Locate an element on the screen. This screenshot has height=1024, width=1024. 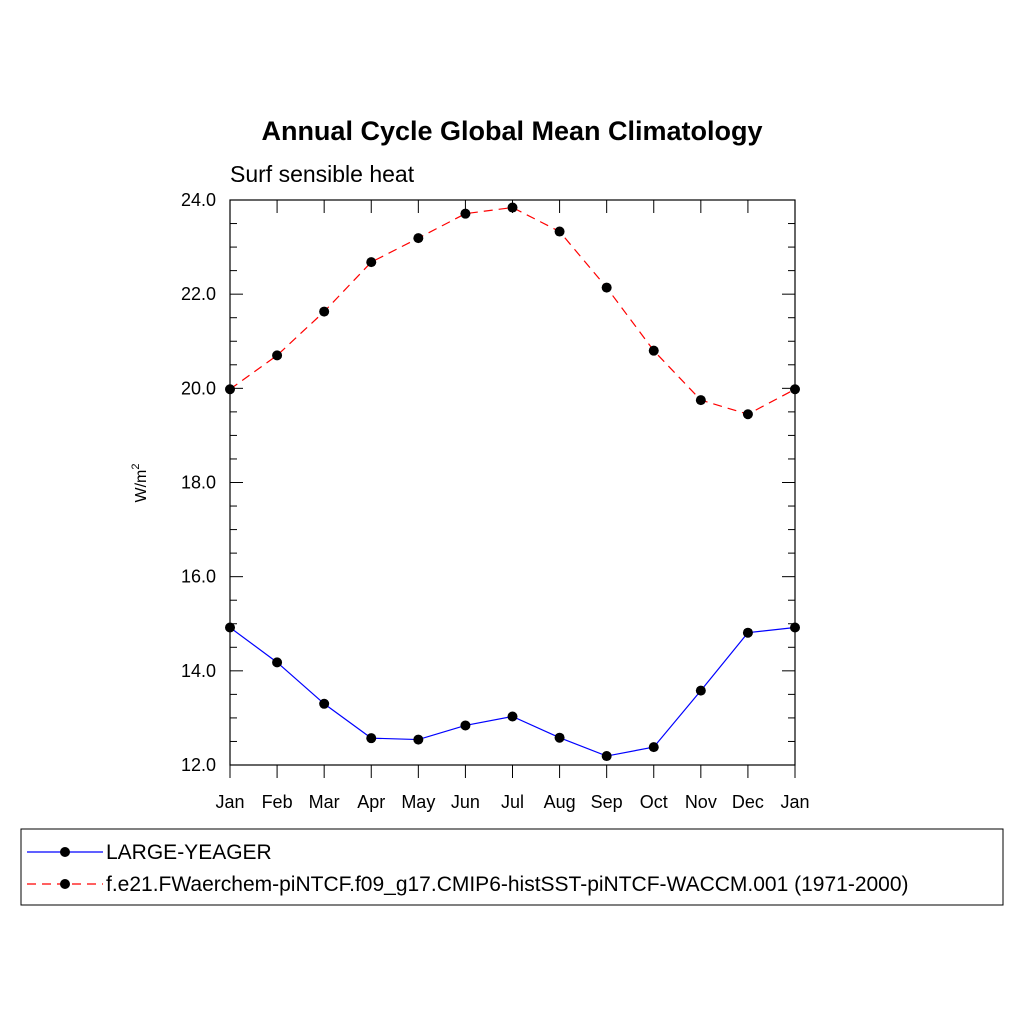
y-tick-labels: 12.0 14.0 16.0 18.0 20.0 22.0 24.0 is located at coordinates (198, 482).